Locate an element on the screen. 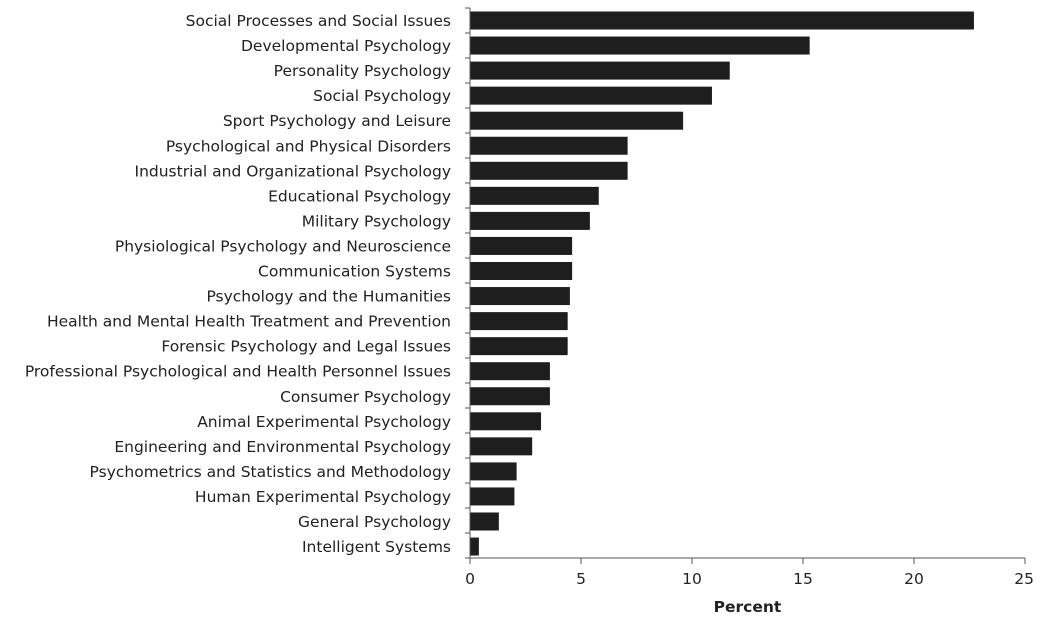 This screenshot has width=1037, height=624. category-label: General Psychology is located at coordinates (374, 522).